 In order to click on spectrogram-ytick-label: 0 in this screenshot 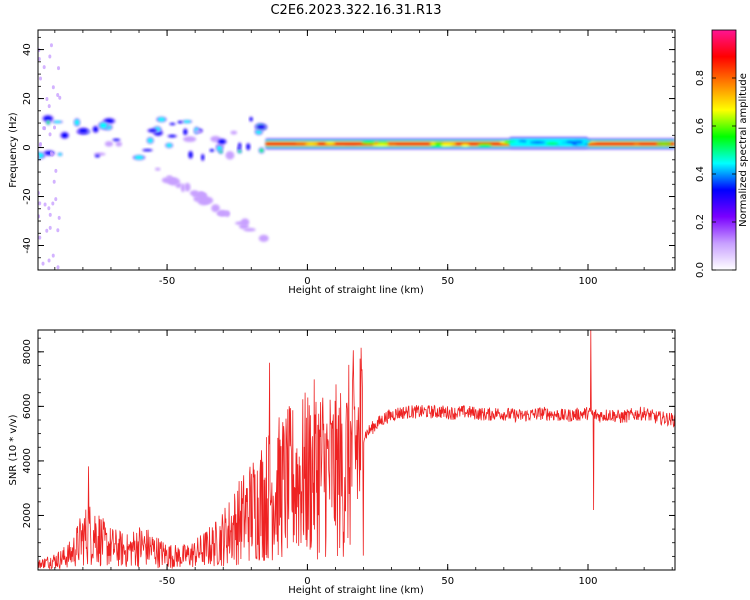, I will do `click(27, 147)`.